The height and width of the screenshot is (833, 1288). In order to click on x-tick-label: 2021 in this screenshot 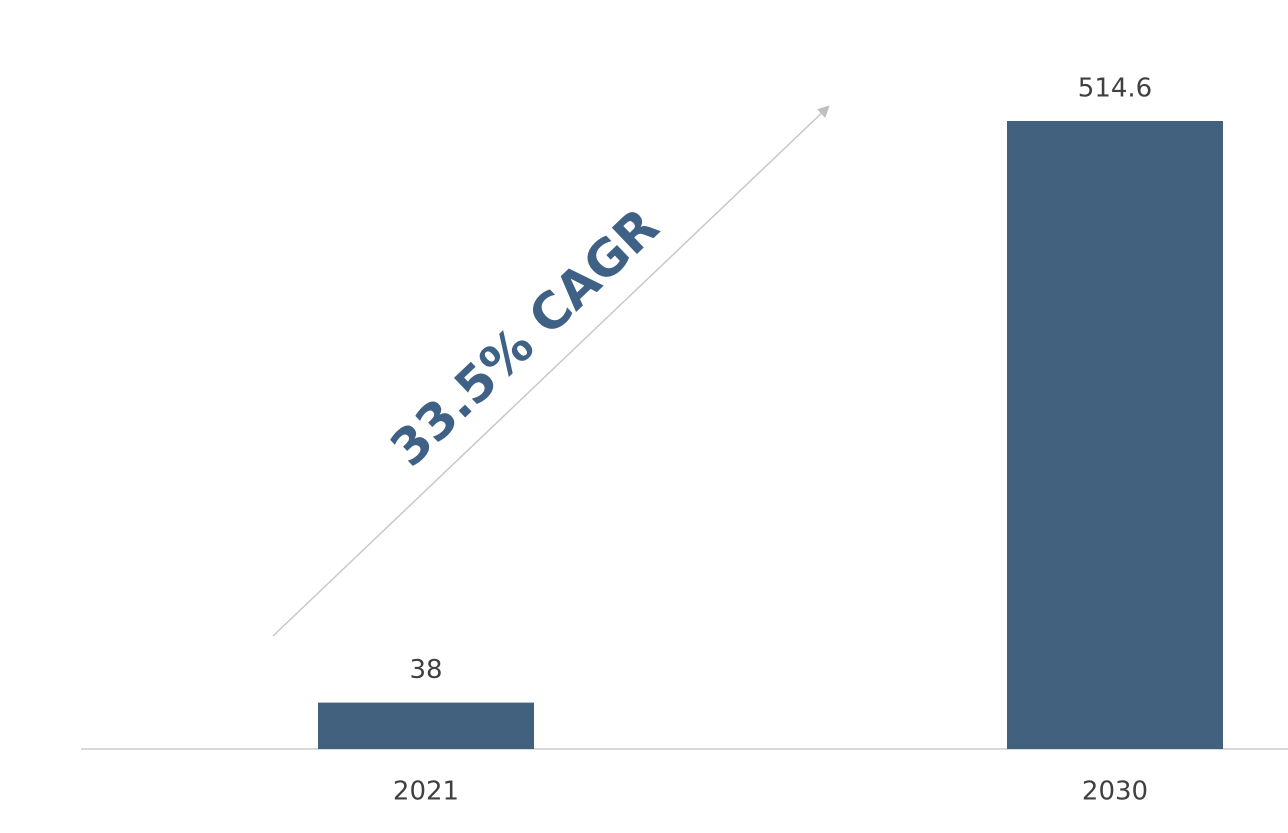, I will do `click(426, 792)`.